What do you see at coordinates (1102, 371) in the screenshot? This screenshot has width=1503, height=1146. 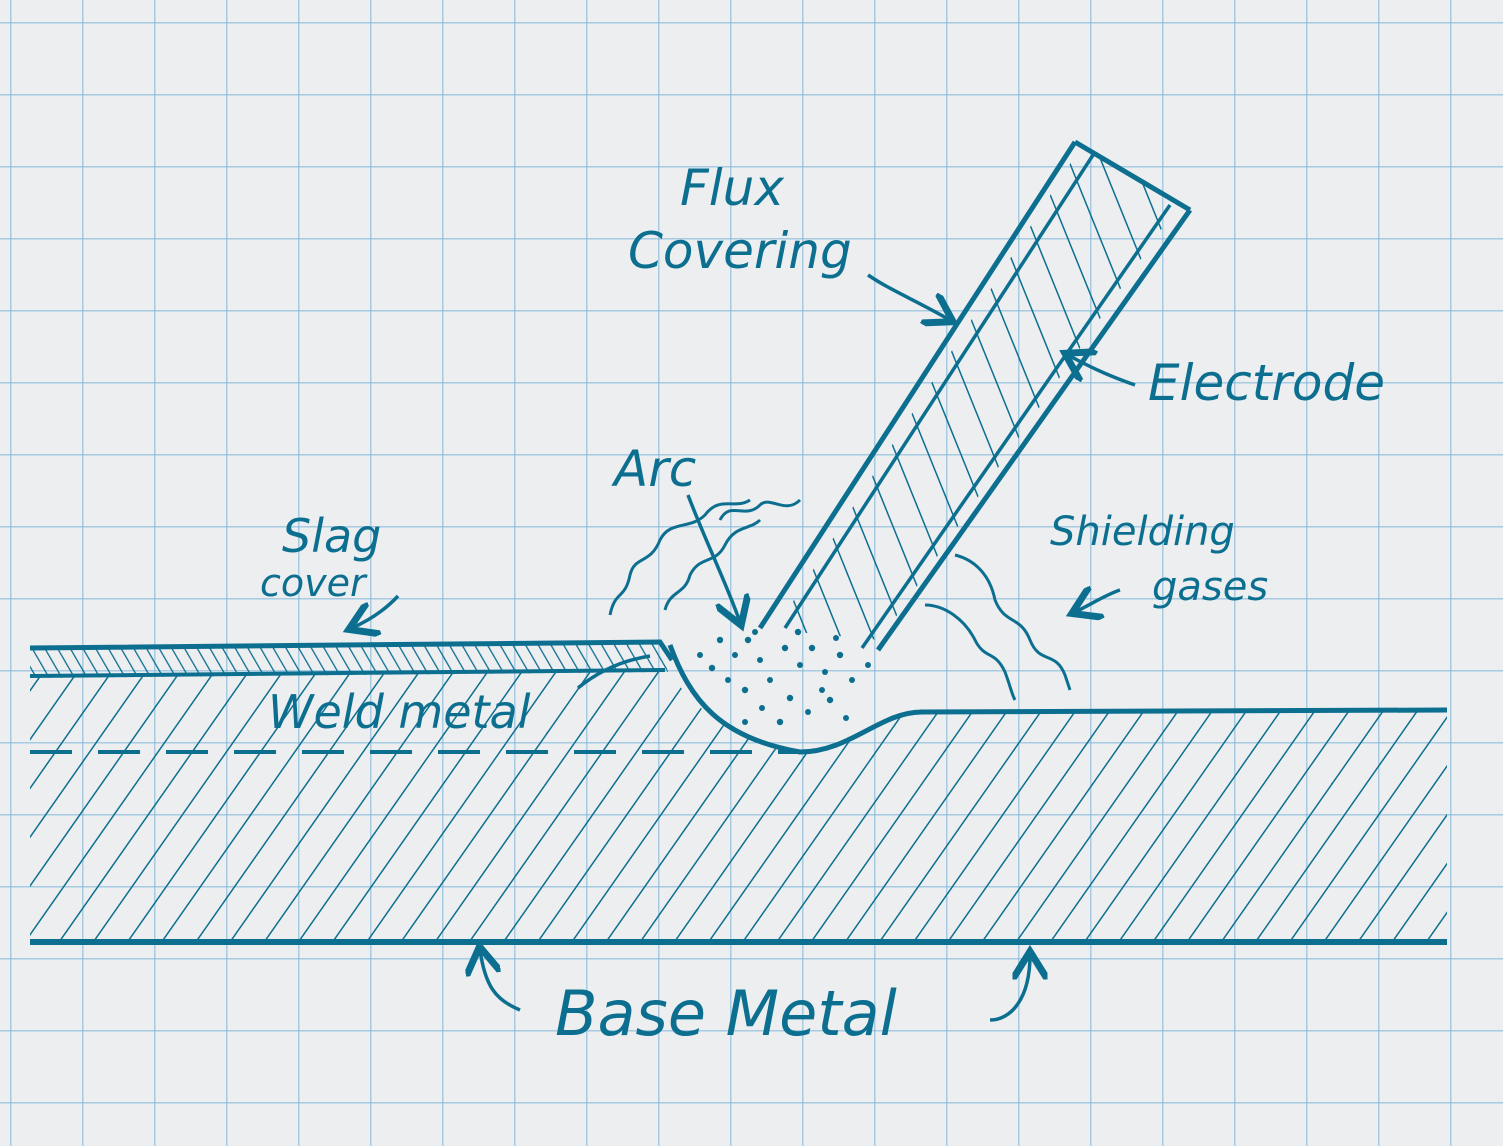 I see `electrode-arrow` at bounding box center [1102, 371].